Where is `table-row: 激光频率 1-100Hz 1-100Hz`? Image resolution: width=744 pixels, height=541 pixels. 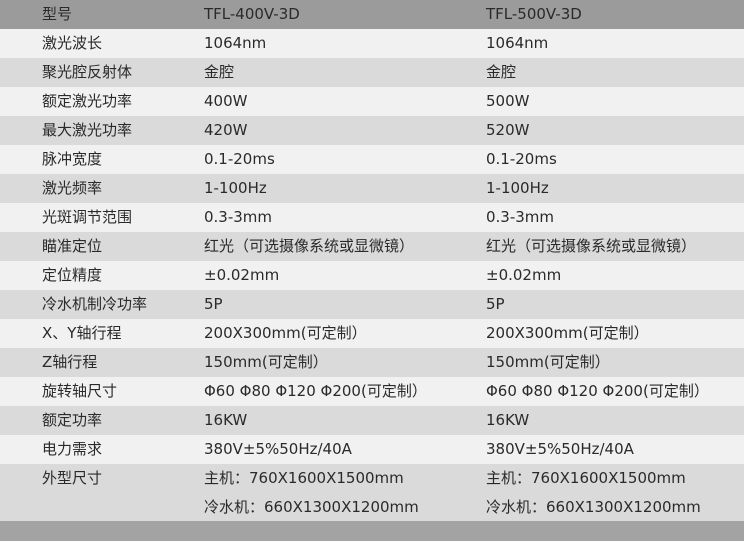 table-row: 激光频率 1-100Hz 1-100Hz is located at coordinates (372, 188).